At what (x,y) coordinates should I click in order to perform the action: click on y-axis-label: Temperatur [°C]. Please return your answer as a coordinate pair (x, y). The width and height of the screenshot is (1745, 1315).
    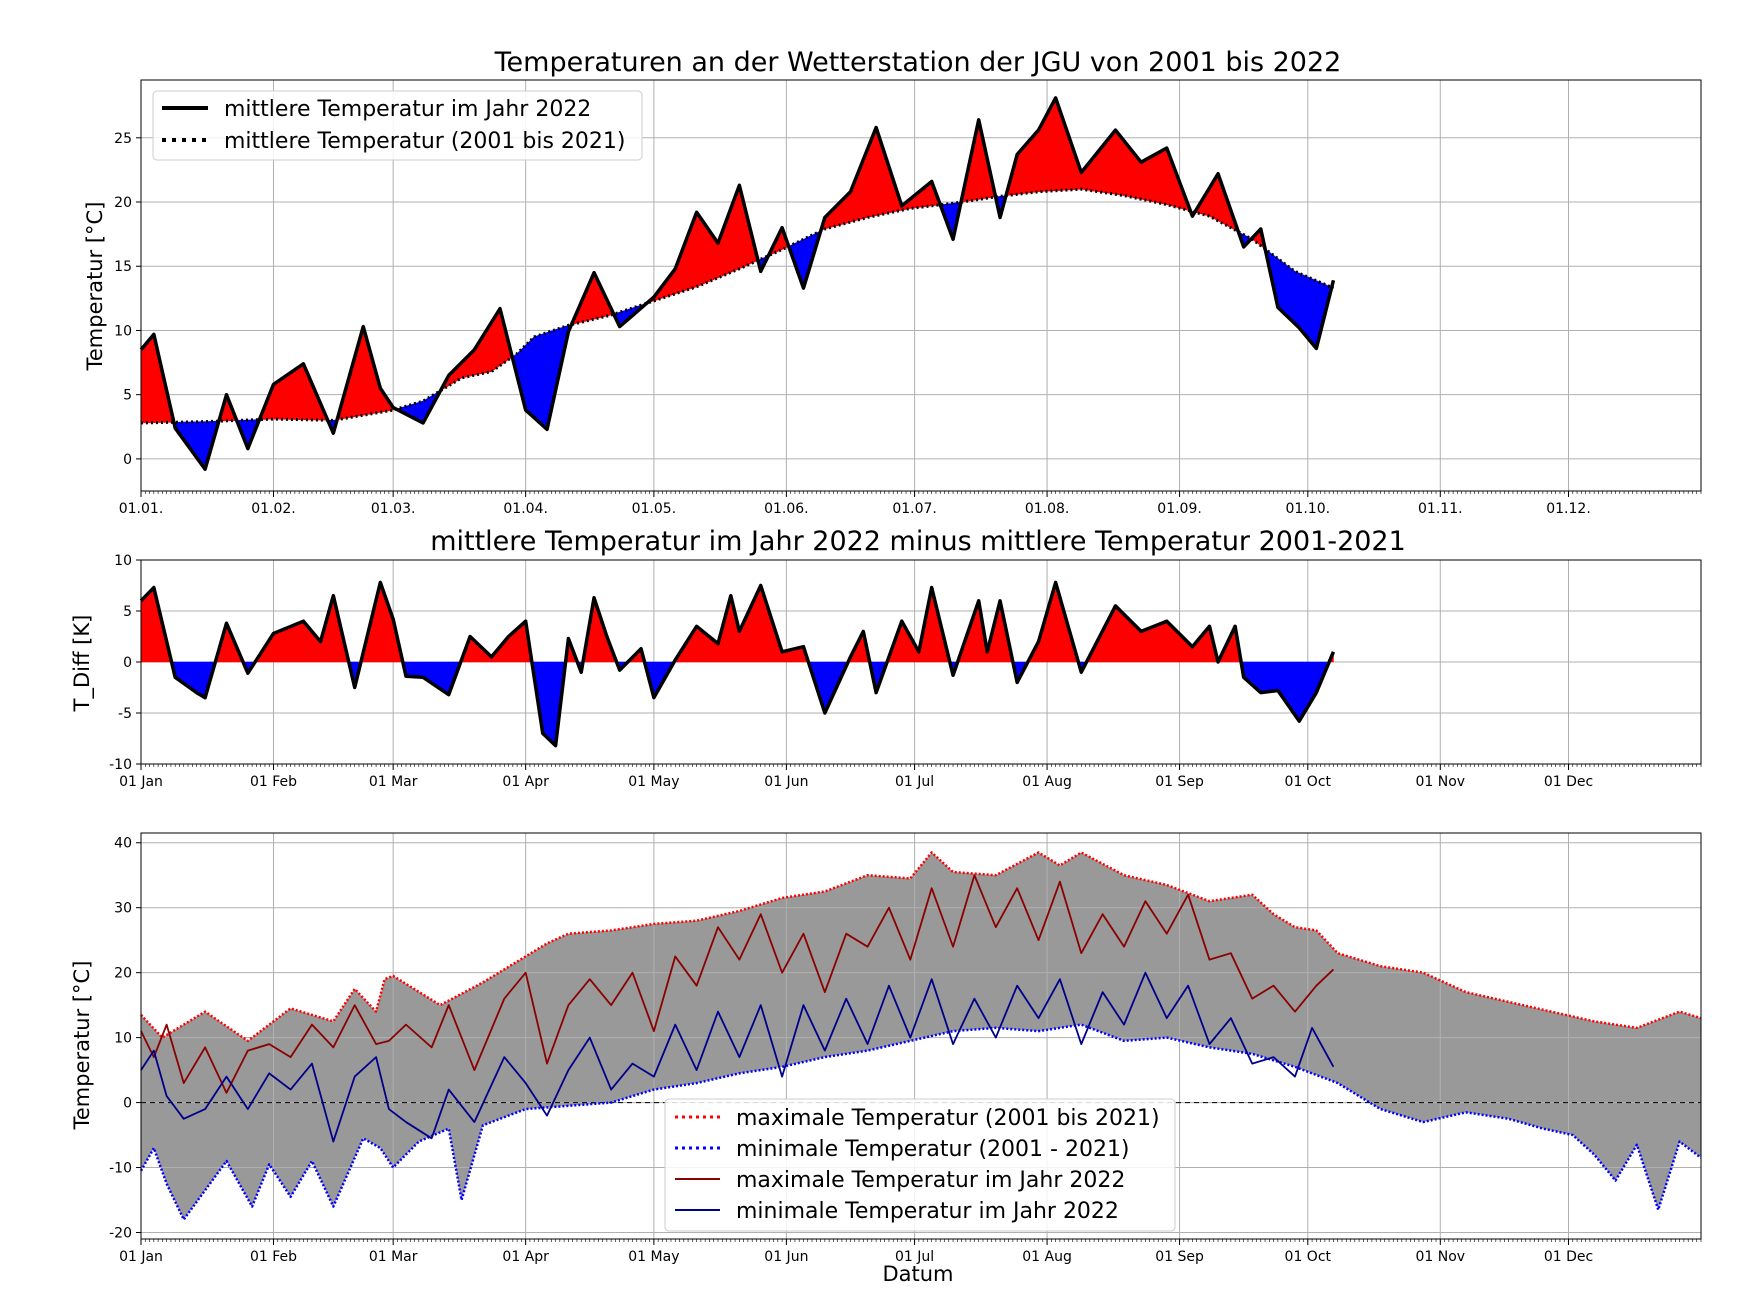
    Looking at the image, I should click on (95, 287).